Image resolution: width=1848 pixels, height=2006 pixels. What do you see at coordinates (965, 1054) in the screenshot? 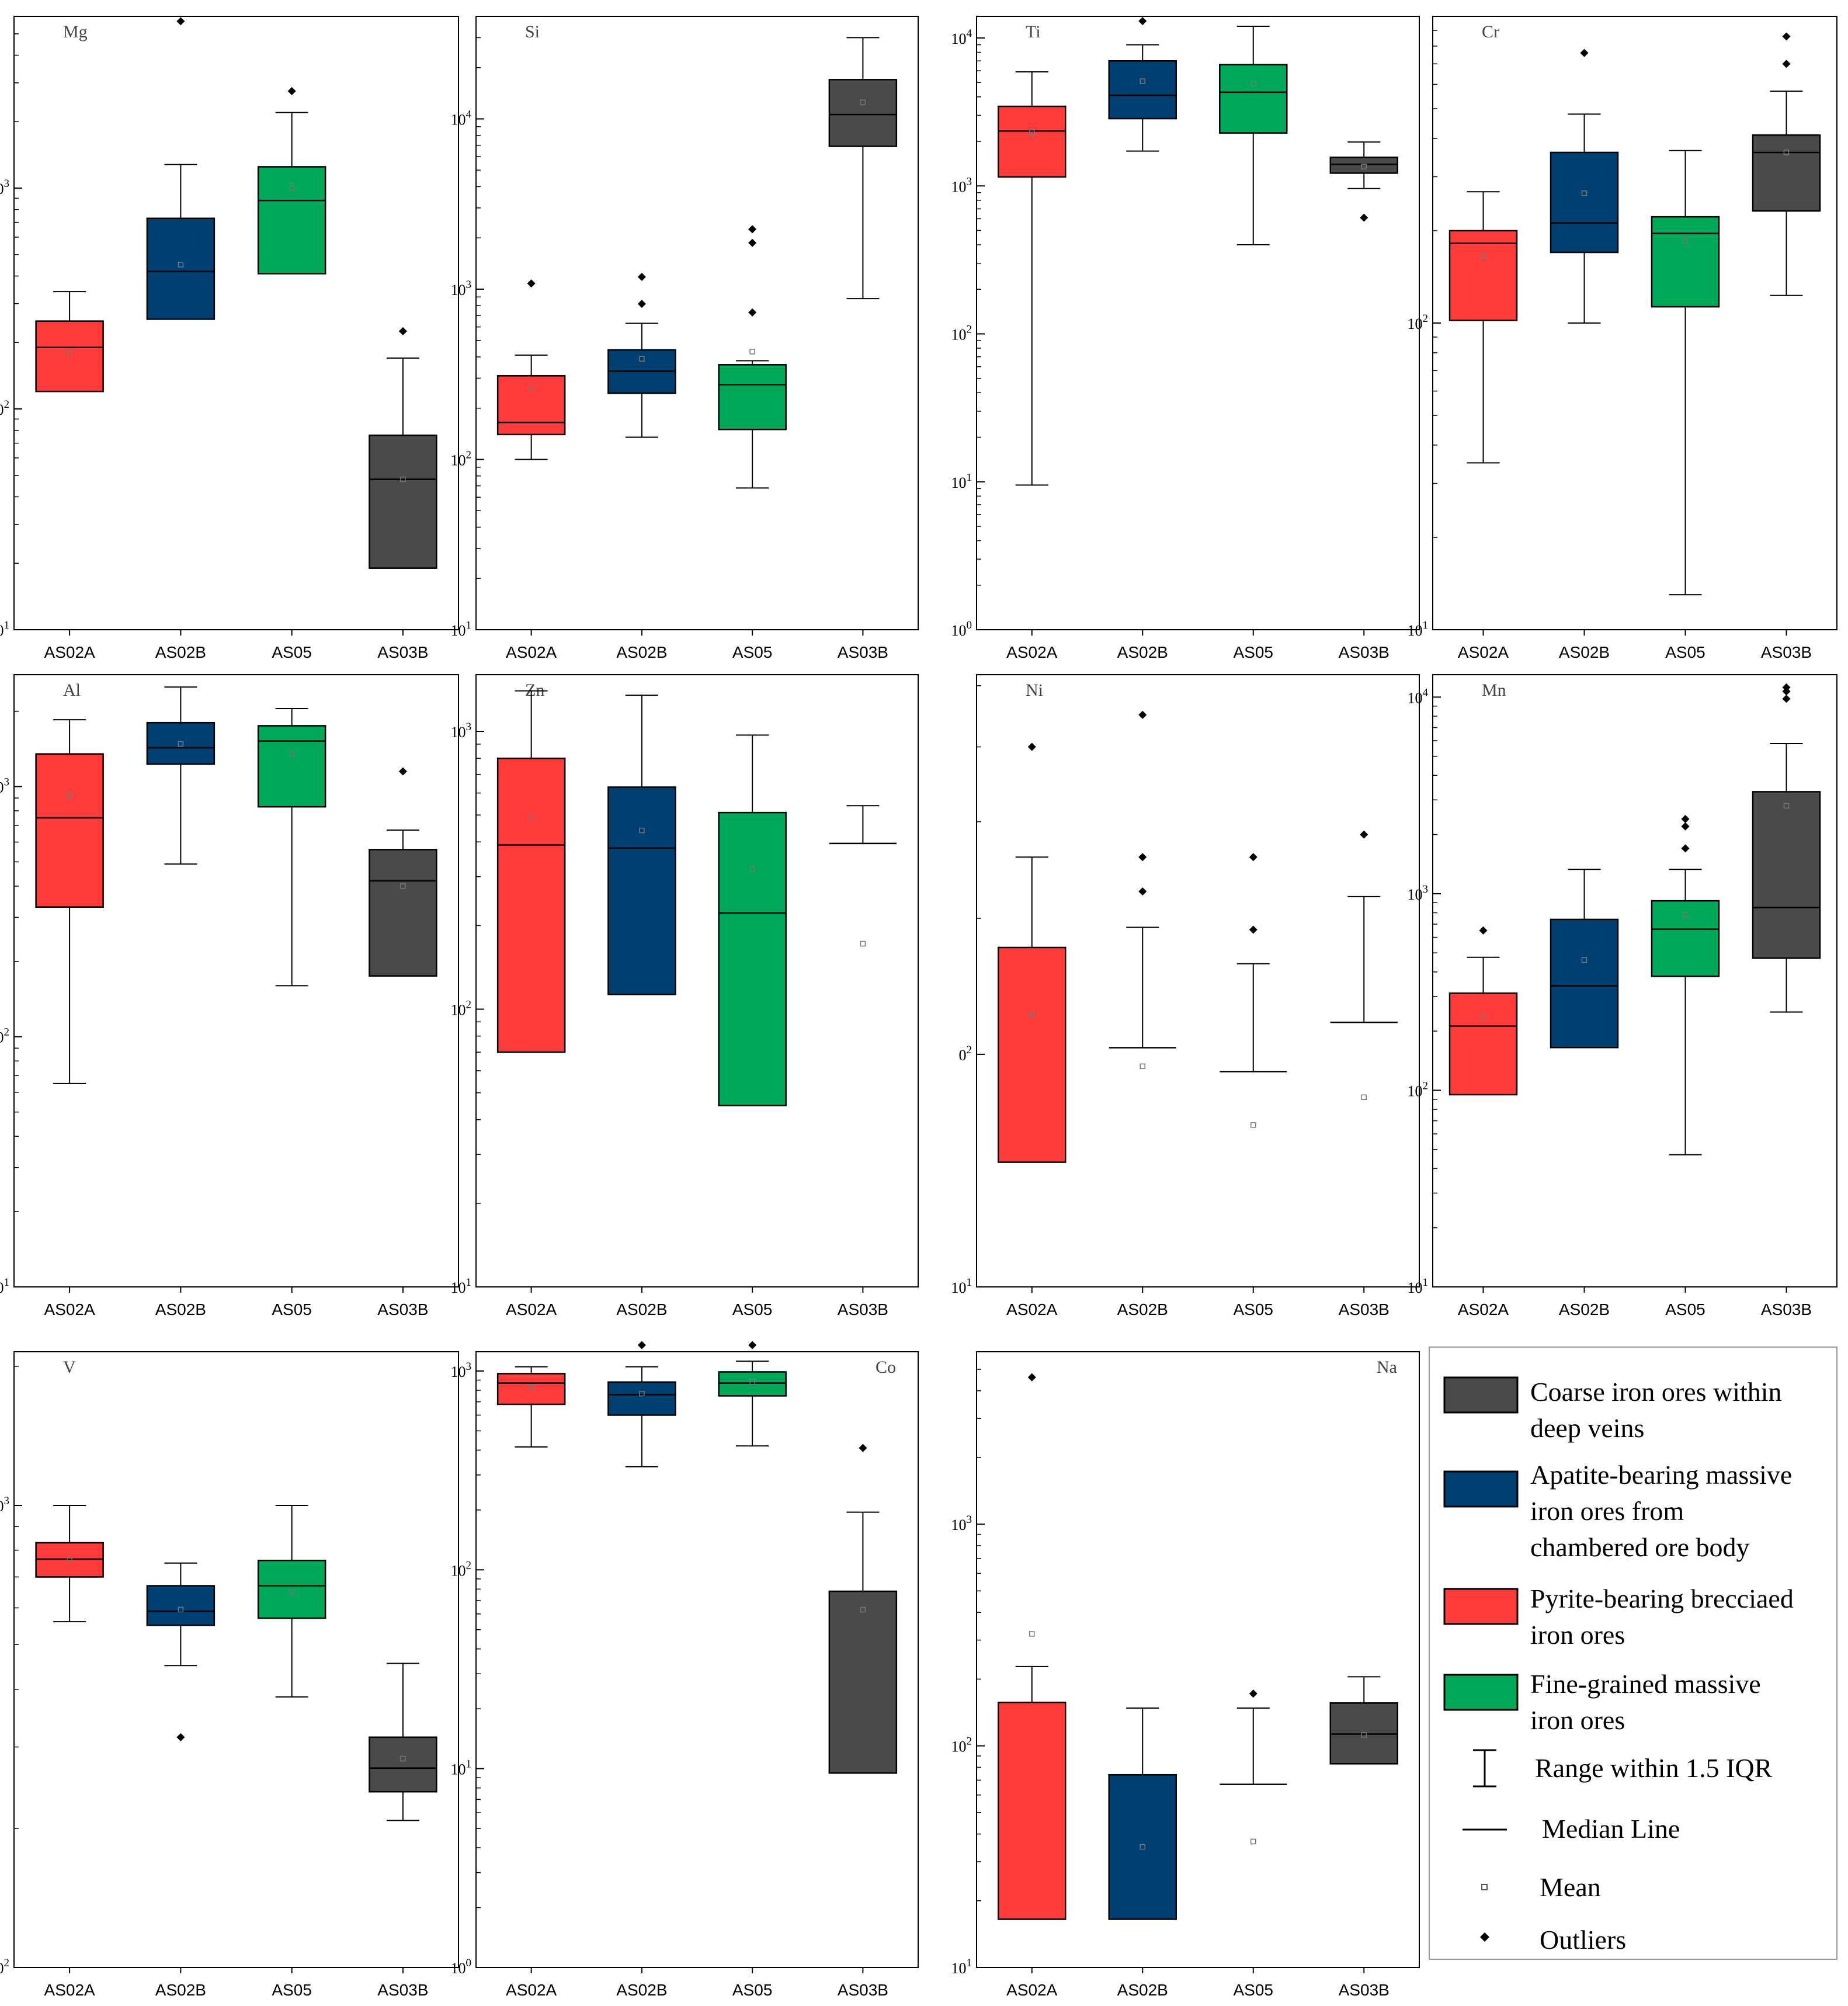
I see `y-tick-label: 02` at bounding box center [965, 1054].